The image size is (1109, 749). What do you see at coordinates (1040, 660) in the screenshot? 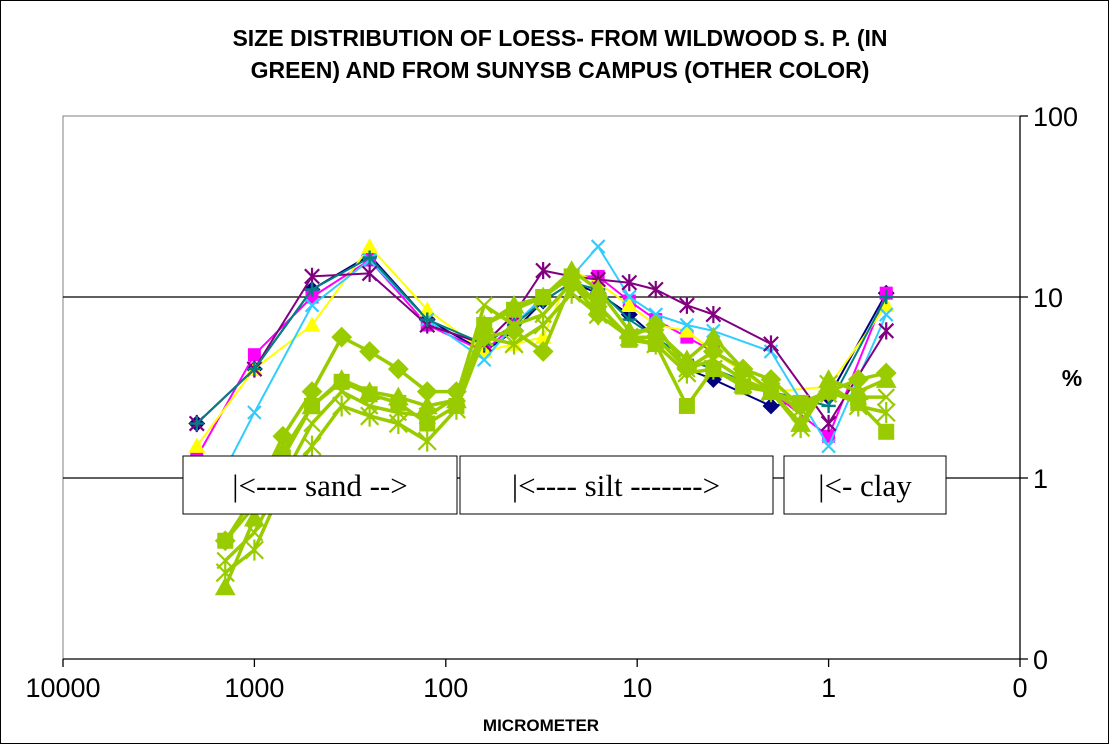
I see `y-tick-label: 0` at bounding box center [1040, 660].